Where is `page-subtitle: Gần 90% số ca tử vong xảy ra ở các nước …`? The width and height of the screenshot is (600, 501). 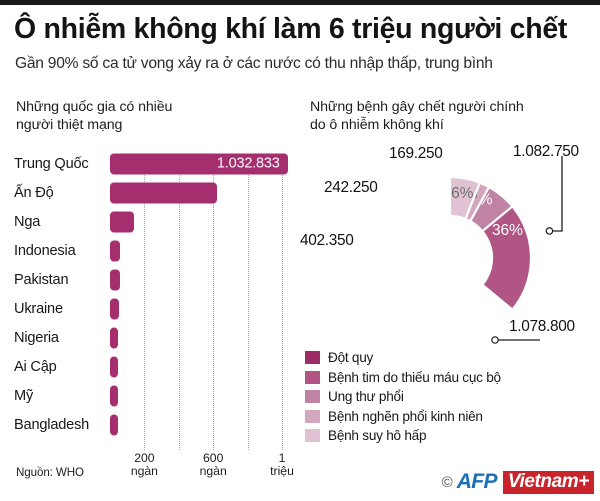
page-subtitle: Gần 90% số ca tử vong xảy ra ở các nước … is located at coordinates (254, 63).